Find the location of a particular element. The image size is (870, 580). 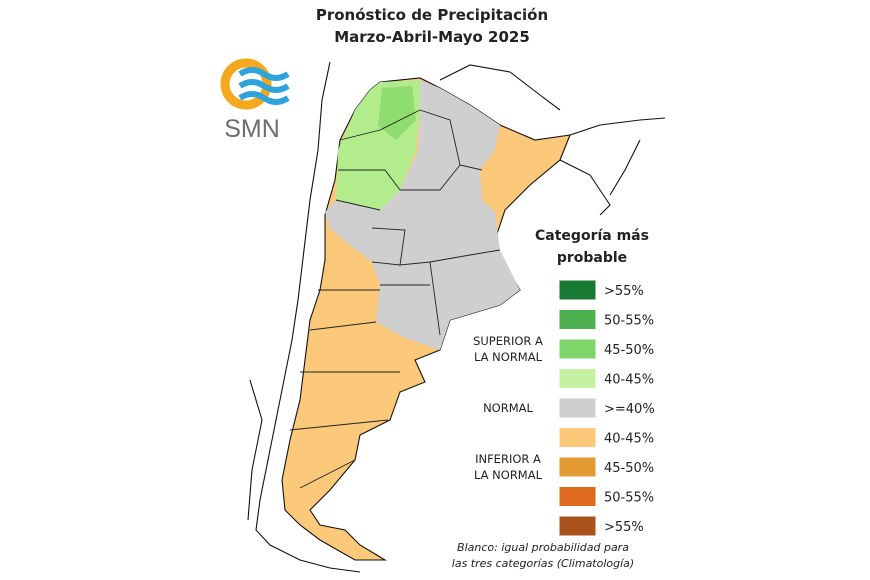

coast-islands is located at coordinates (255, 450).